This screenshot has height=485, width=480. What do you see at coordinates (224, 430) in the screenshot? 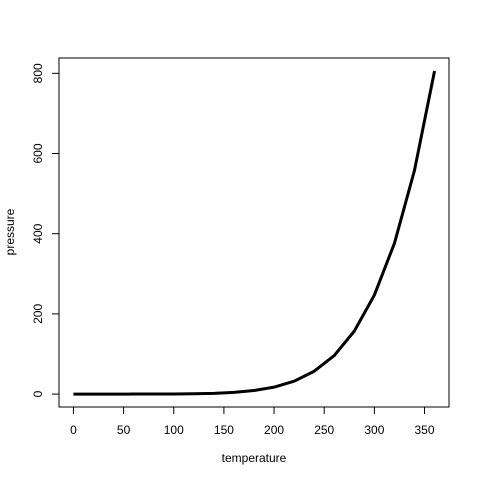
I see `x-tick-label: 150` at bounding box center [224, 430].